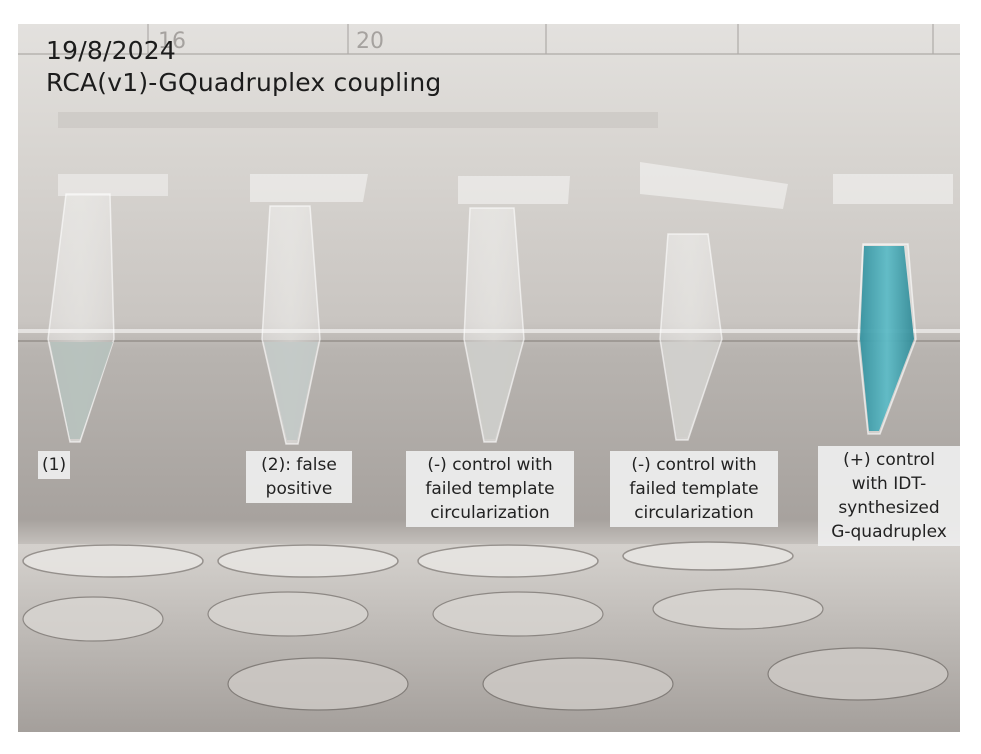  I want to click on tube-1-label: (1), so click(54, 465).